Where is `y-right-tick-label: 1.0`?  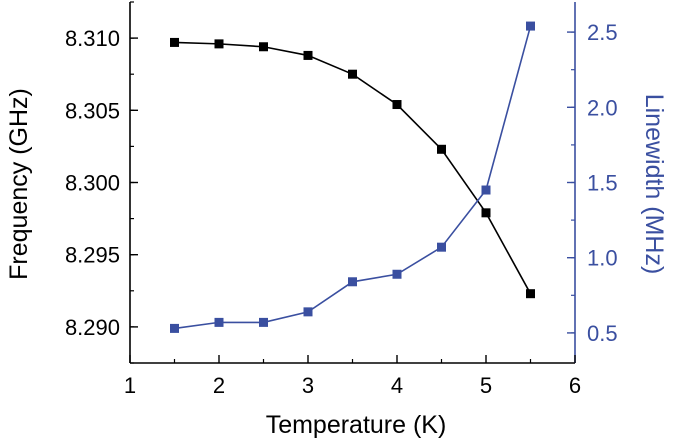 y-right-tick-label: 1.0 is located at coordinates (602, 258).